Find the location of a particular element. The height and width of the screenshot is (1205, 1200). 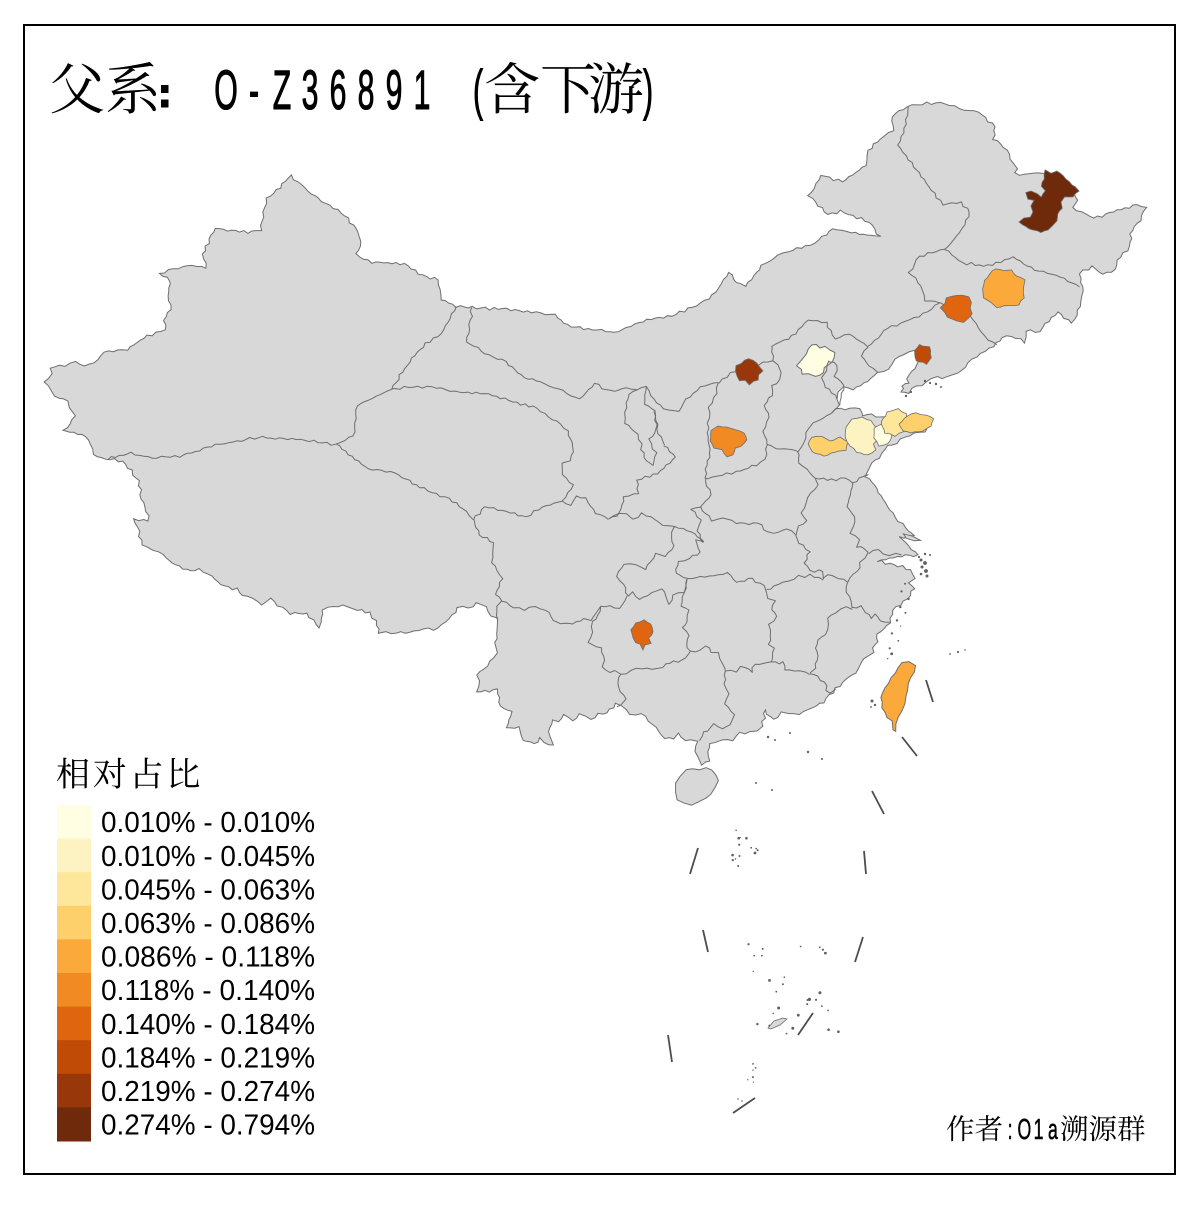

svg-text: a is located at coordinates (1053, 1130).